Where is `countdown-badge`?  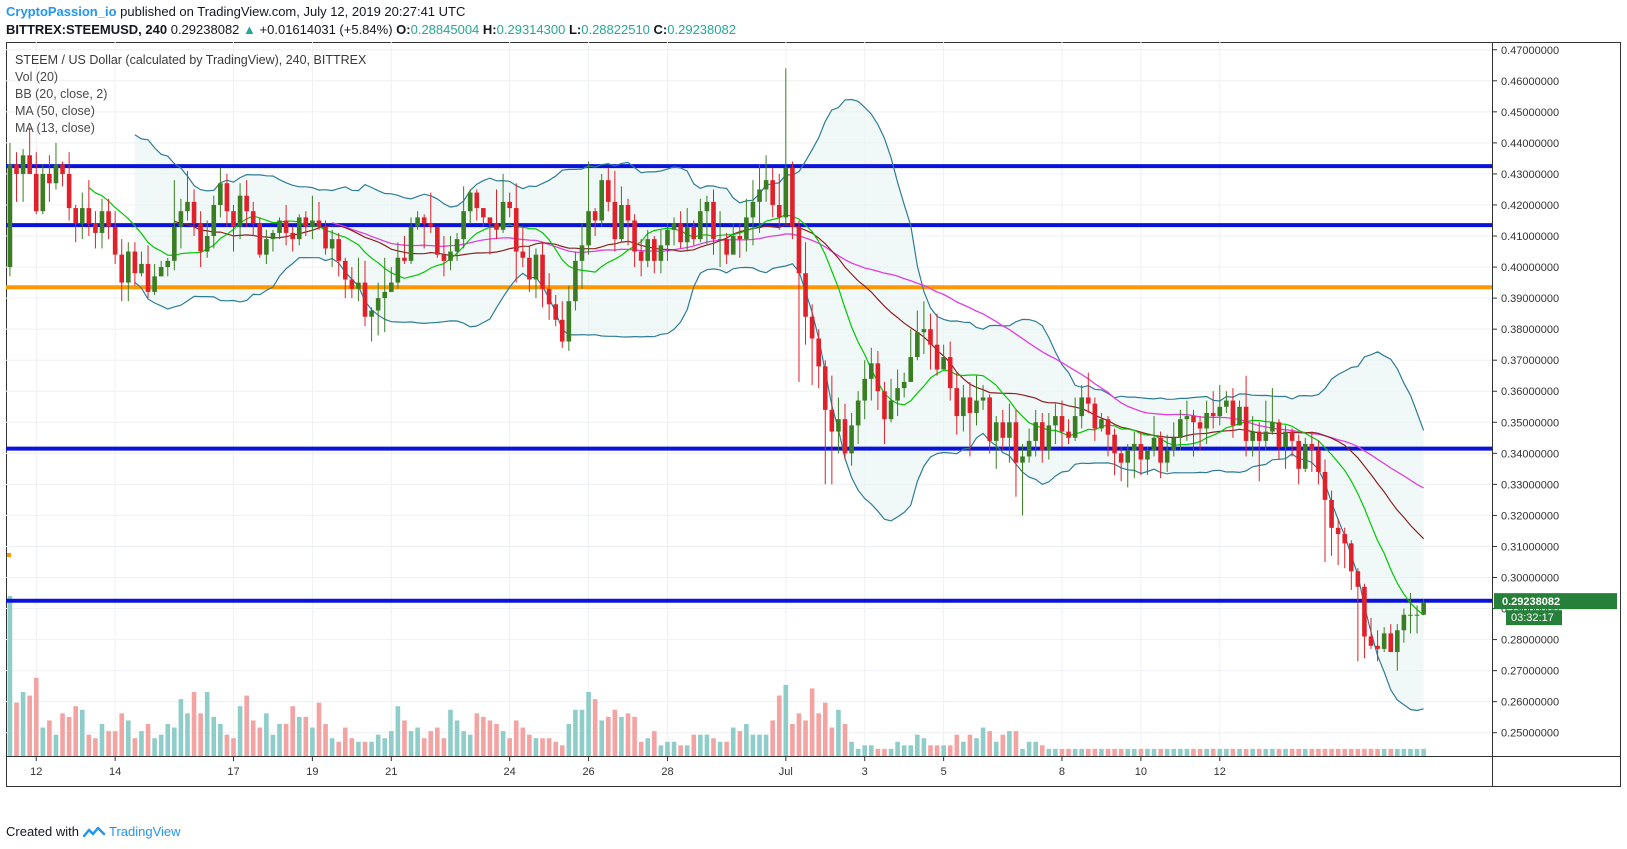 countdown-badge is located at coordinates (1534, 618).